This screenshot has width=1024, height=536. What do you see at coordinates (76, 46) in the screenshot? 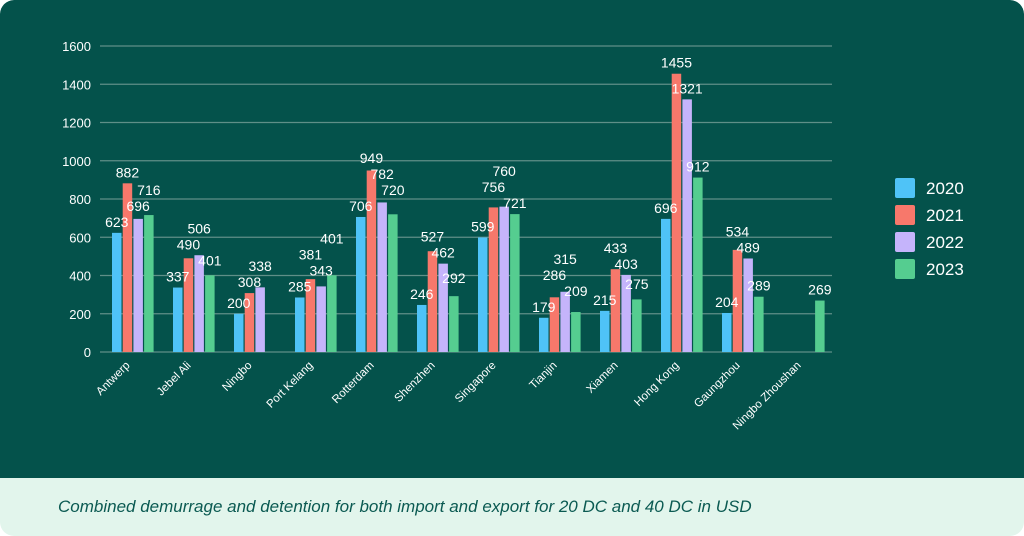
I see `y-tick-label: 1600` at bounding box center [76, 46].